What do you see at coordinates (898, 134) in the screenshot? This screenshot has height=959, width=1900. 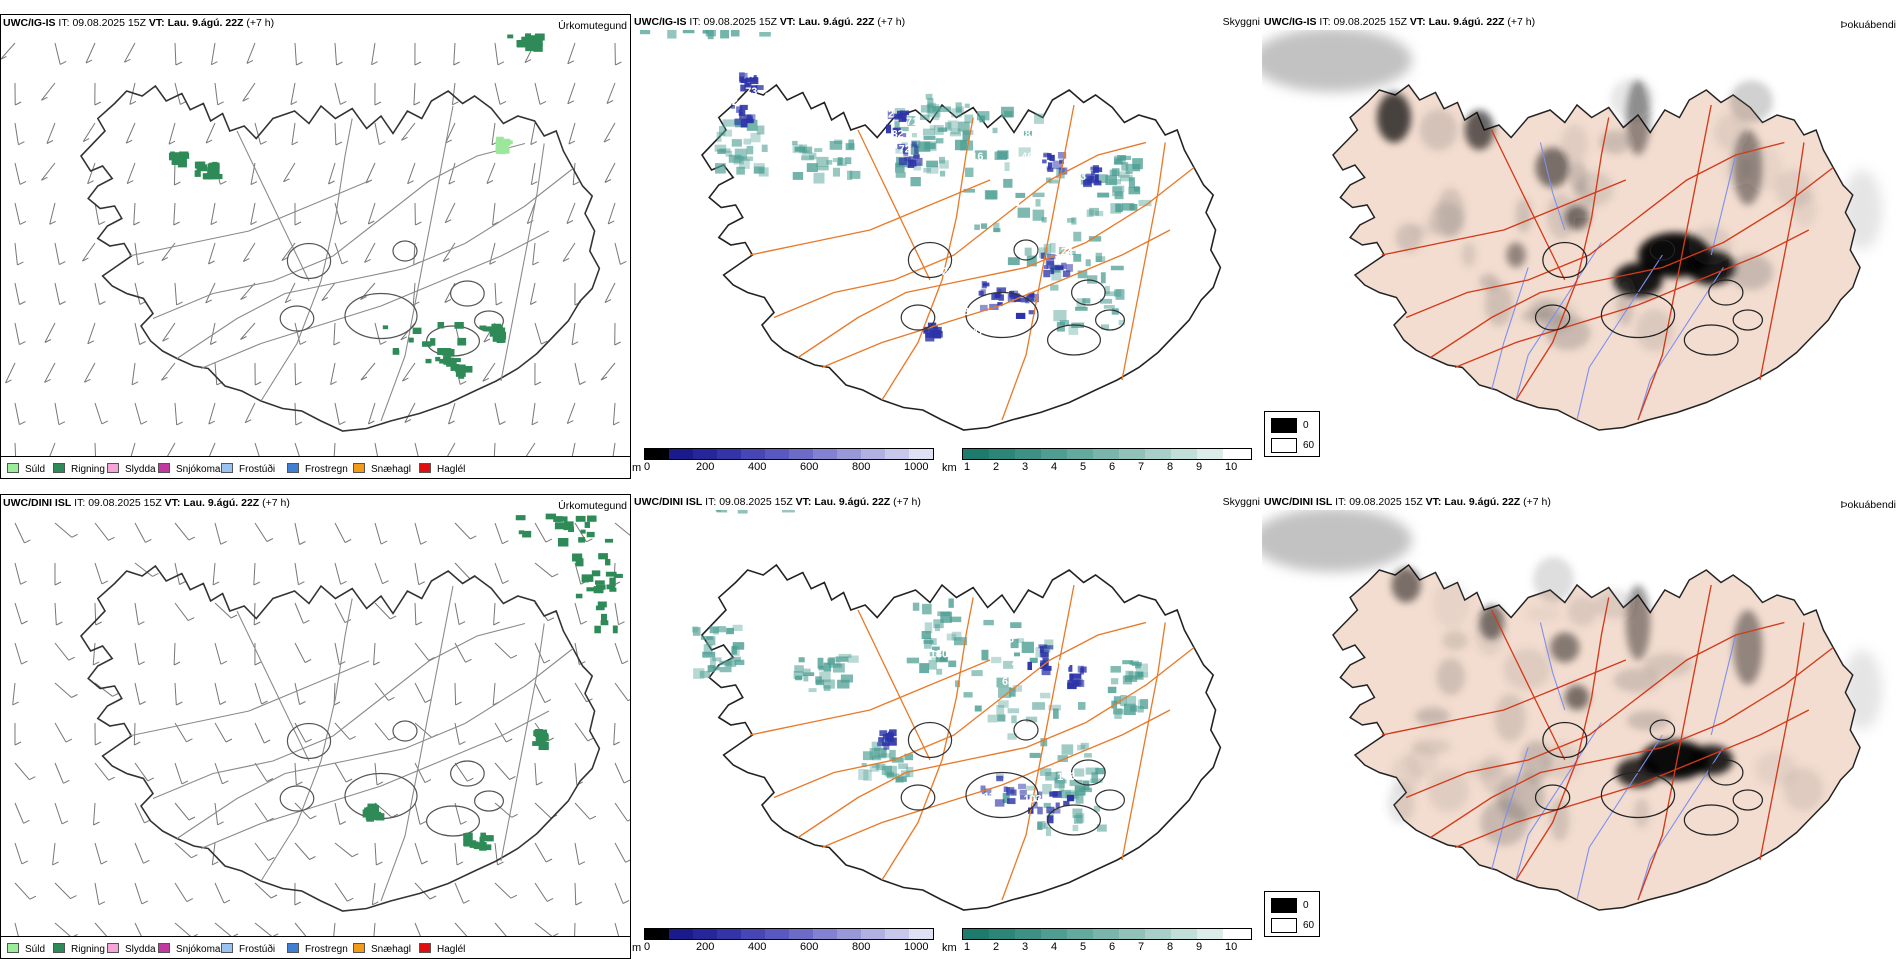 I see `cloudbase-value: 82` at bounding box center [898, 134].